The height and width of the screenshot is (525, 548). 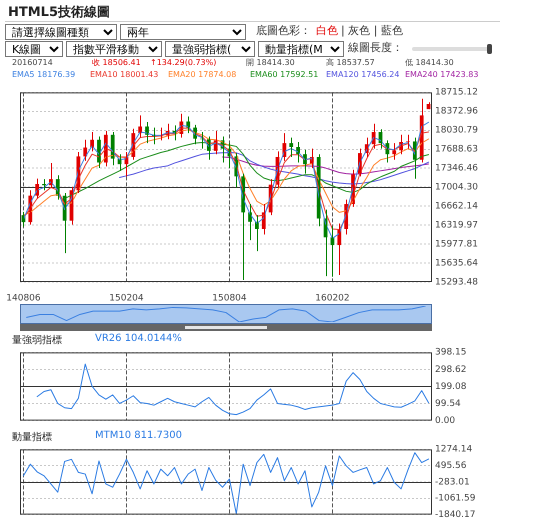 What do you see at coordinates (332, 299) in the screenshot?
I see `x-tick-label: 160202` at bounding box center [332, 299].